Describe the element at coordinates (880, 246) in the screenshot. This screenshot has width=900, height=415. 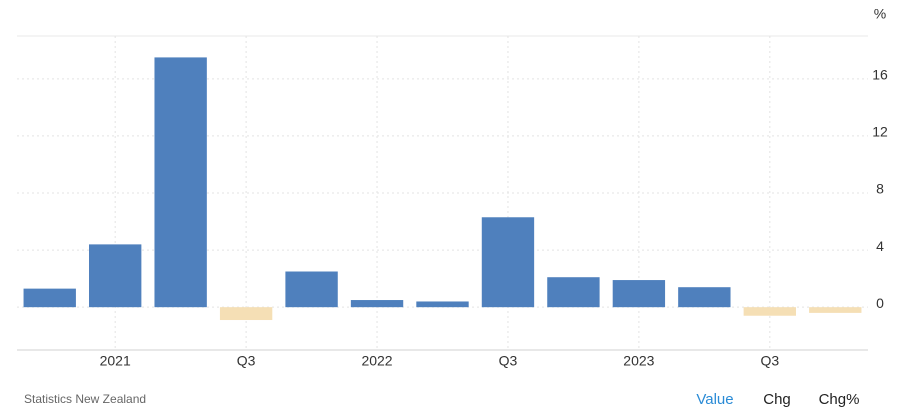
I see `y-tick-label: 4` at that location.